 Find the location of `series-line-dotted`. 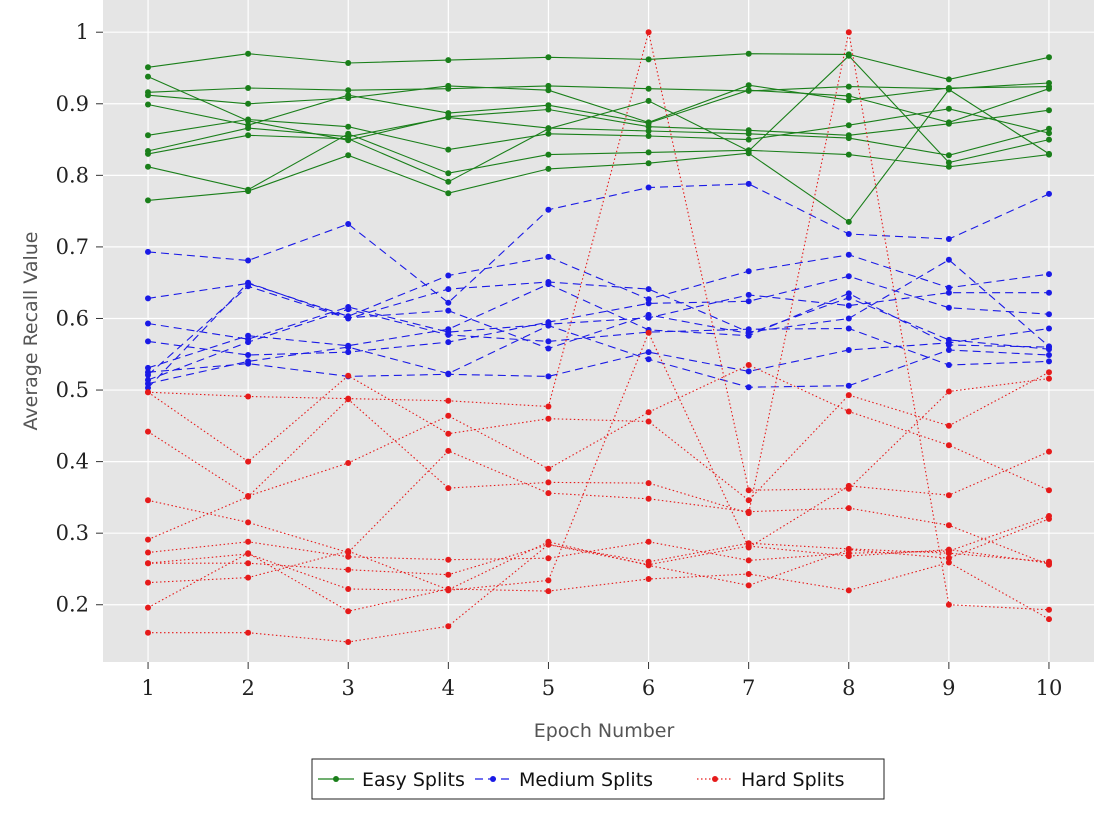

series-line-dotted is located at coordinates (598, 436).